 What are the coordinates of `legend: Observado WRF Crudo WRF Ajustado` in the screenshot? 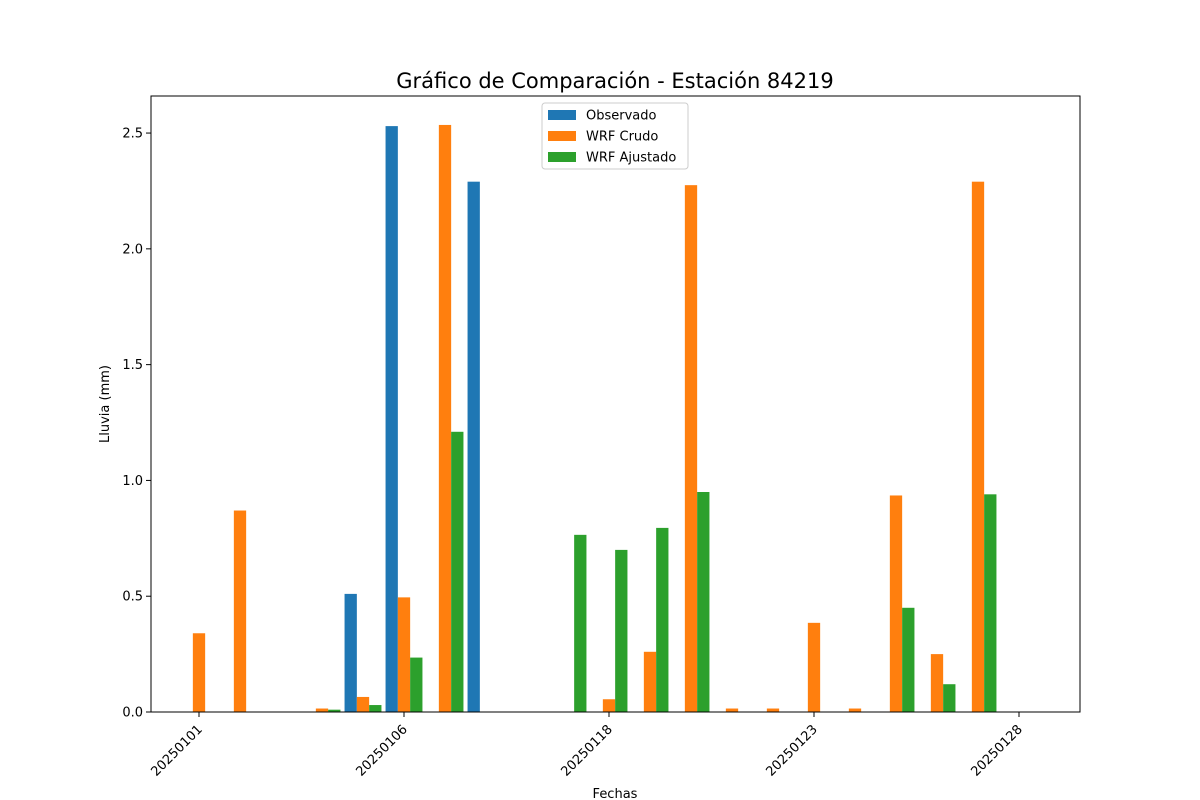 It's located at (615, 136).